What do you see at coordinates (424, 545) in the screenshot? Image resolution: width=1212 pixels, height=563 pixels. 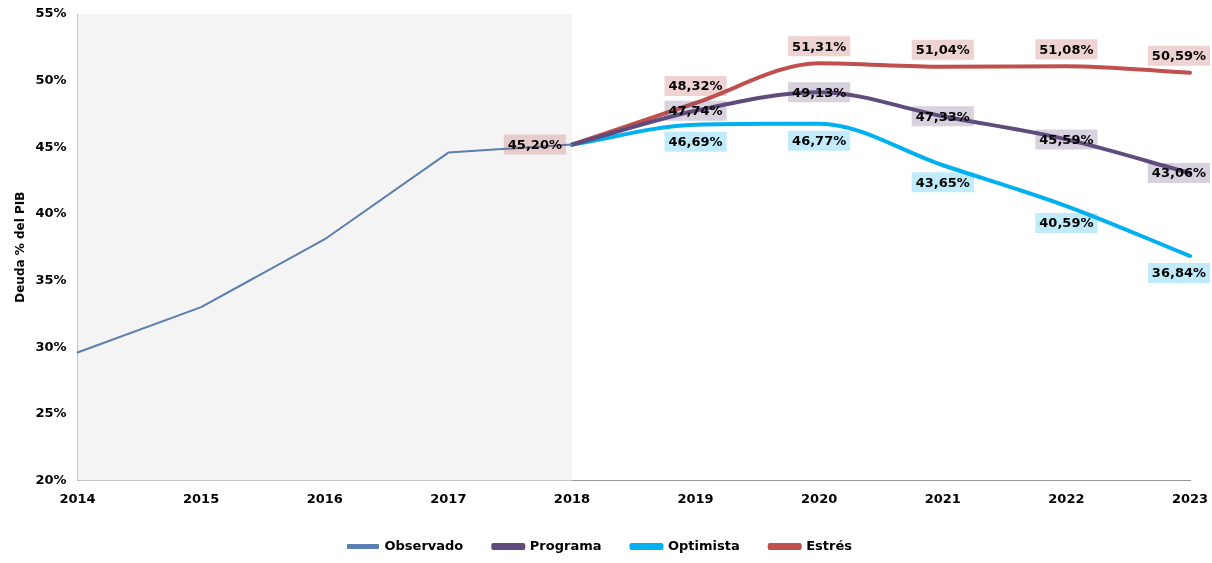 I see `legend-label: Observado` at bounding box center [424, 545].